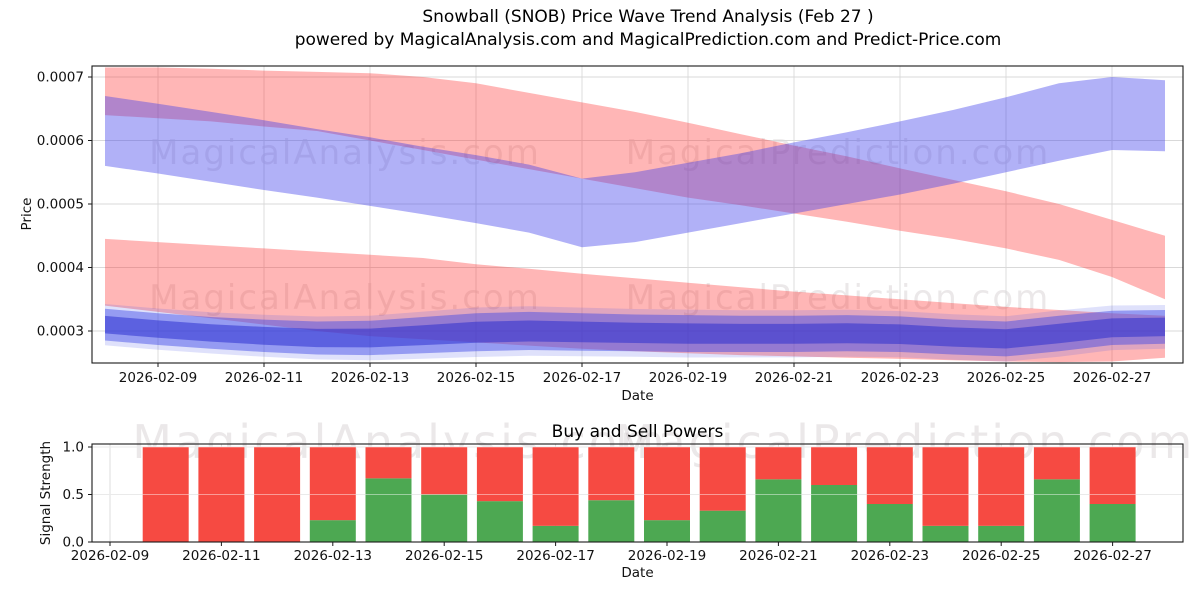 Image resolution: width=1200 pixels, height=600 pixels. I want to click on price-tick-label: 0.0003, so click(60, 332).